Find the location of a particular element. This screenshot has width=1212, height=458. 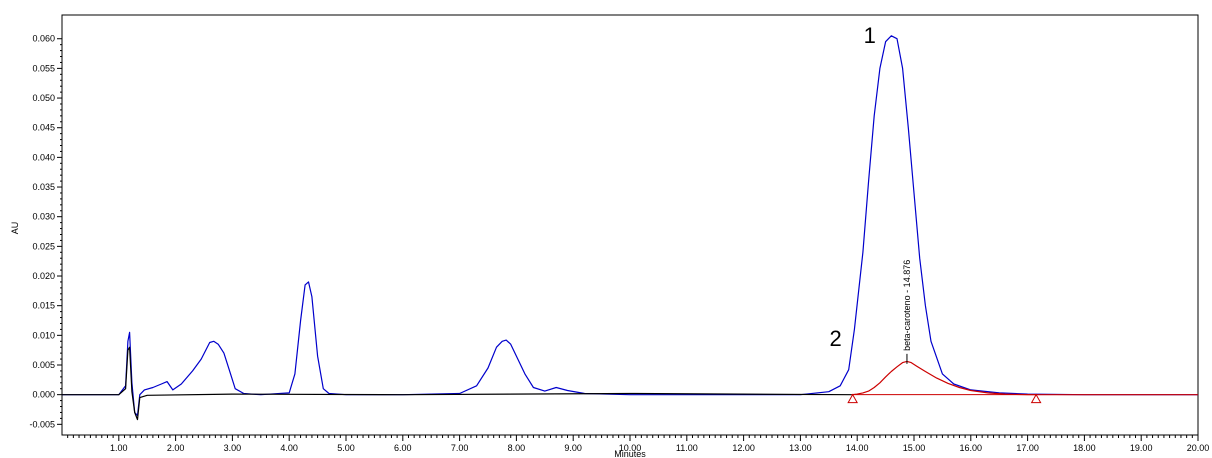

x-tick-label: 11.00 is located at coordinates (687, 448).